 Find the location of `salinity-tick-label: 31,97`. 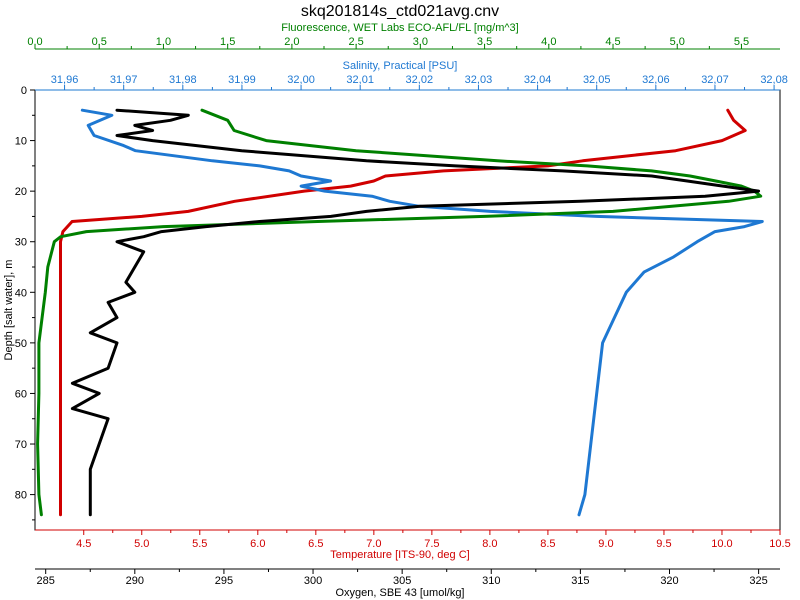

salinity-tick-label: 31,97 is located at coordinates (124, 80).